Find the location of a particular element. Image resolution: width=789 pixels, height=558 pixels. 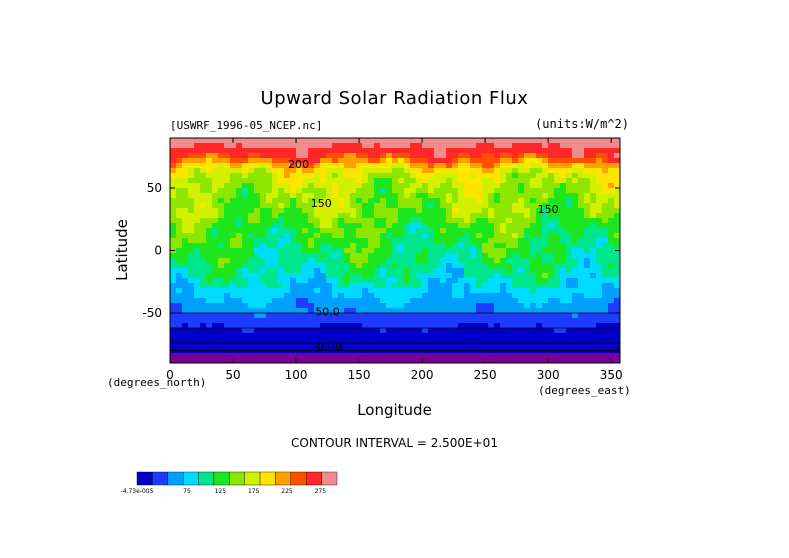

colorbar-swatch is located at coordinates (206, 478).